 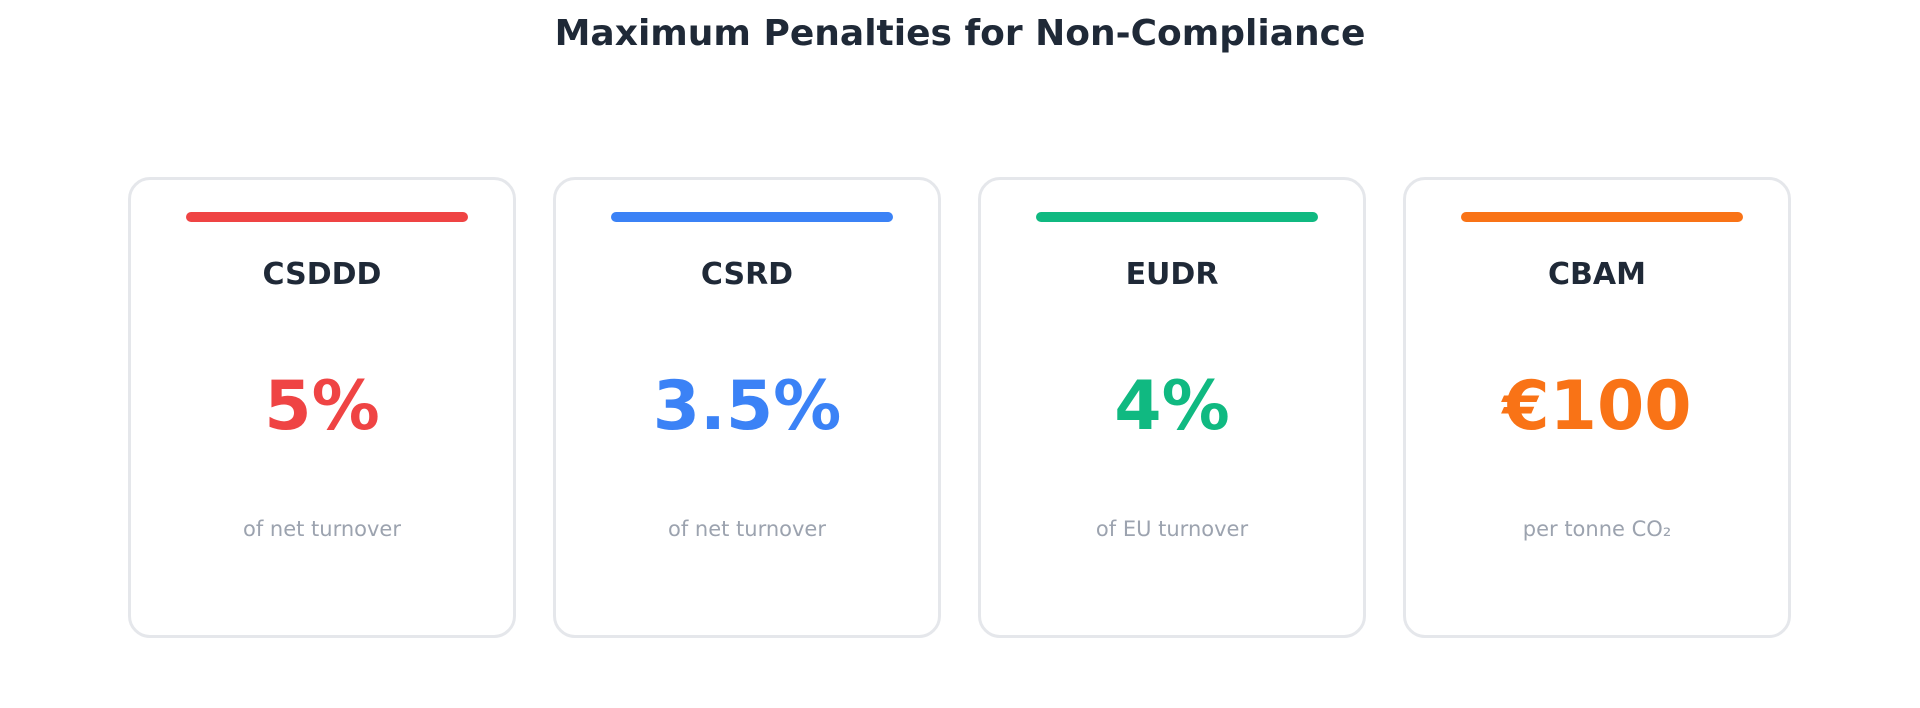 I want to click on card-penalty-value: 4%, so click(x=1172, y=406).